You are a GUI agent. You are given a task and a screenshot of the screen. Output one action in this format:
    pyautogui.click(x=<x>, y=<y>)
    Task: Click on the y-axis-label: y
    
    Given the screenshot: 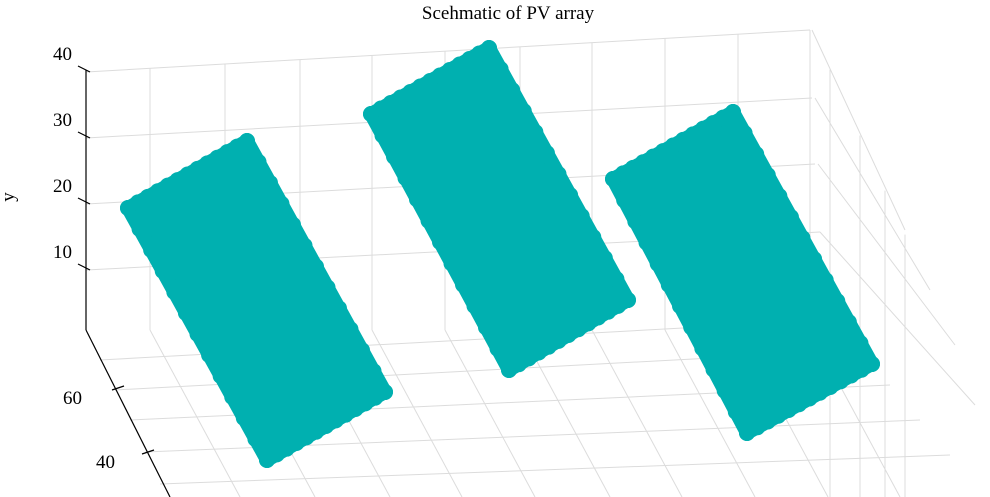 What is the action you would take?
    pyautogui.click(x=9, y=197)
    